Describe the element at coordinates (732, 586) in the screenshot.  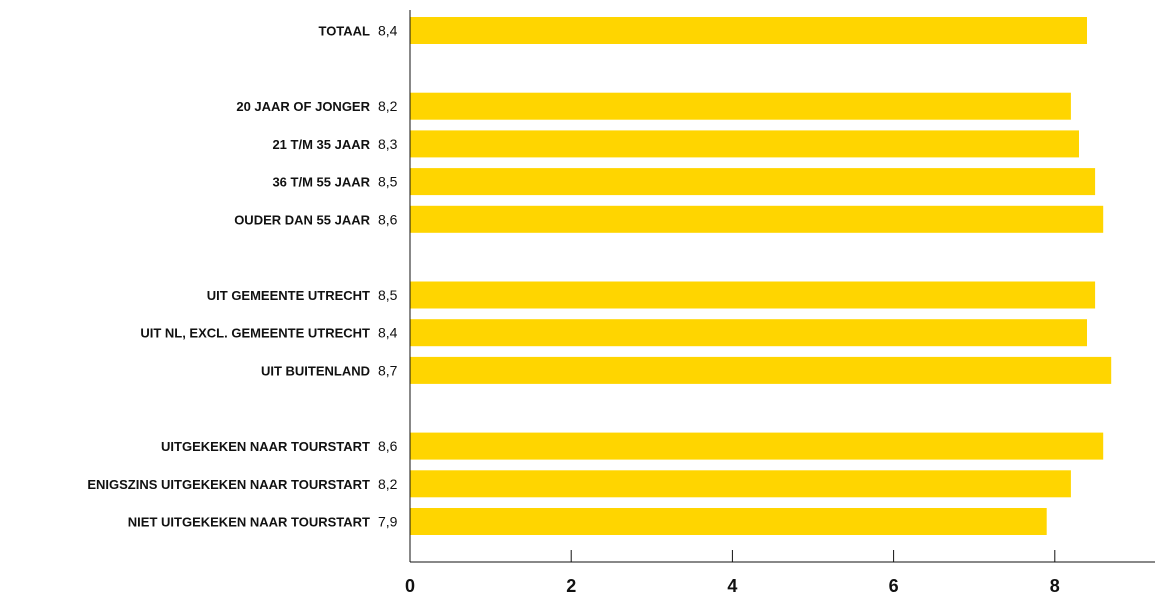
I see `x-tick-label: 4` at that location.